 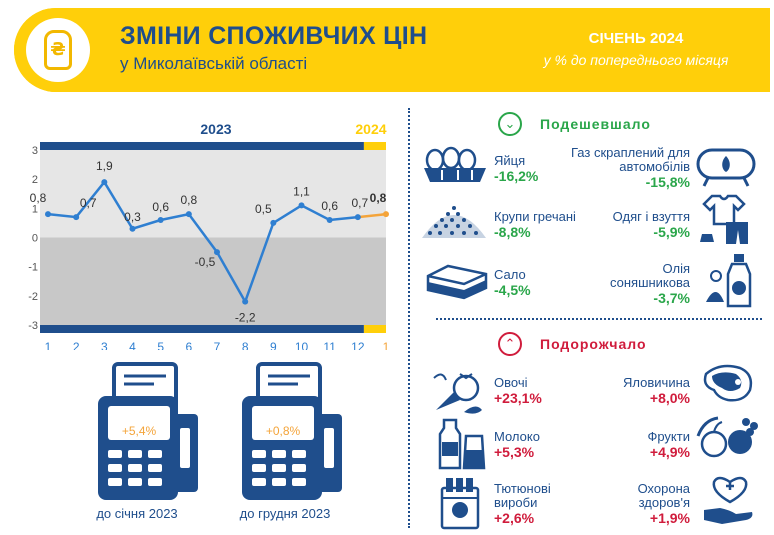 I want to click on x-tick-label: 11, so click(x=329, y=345).